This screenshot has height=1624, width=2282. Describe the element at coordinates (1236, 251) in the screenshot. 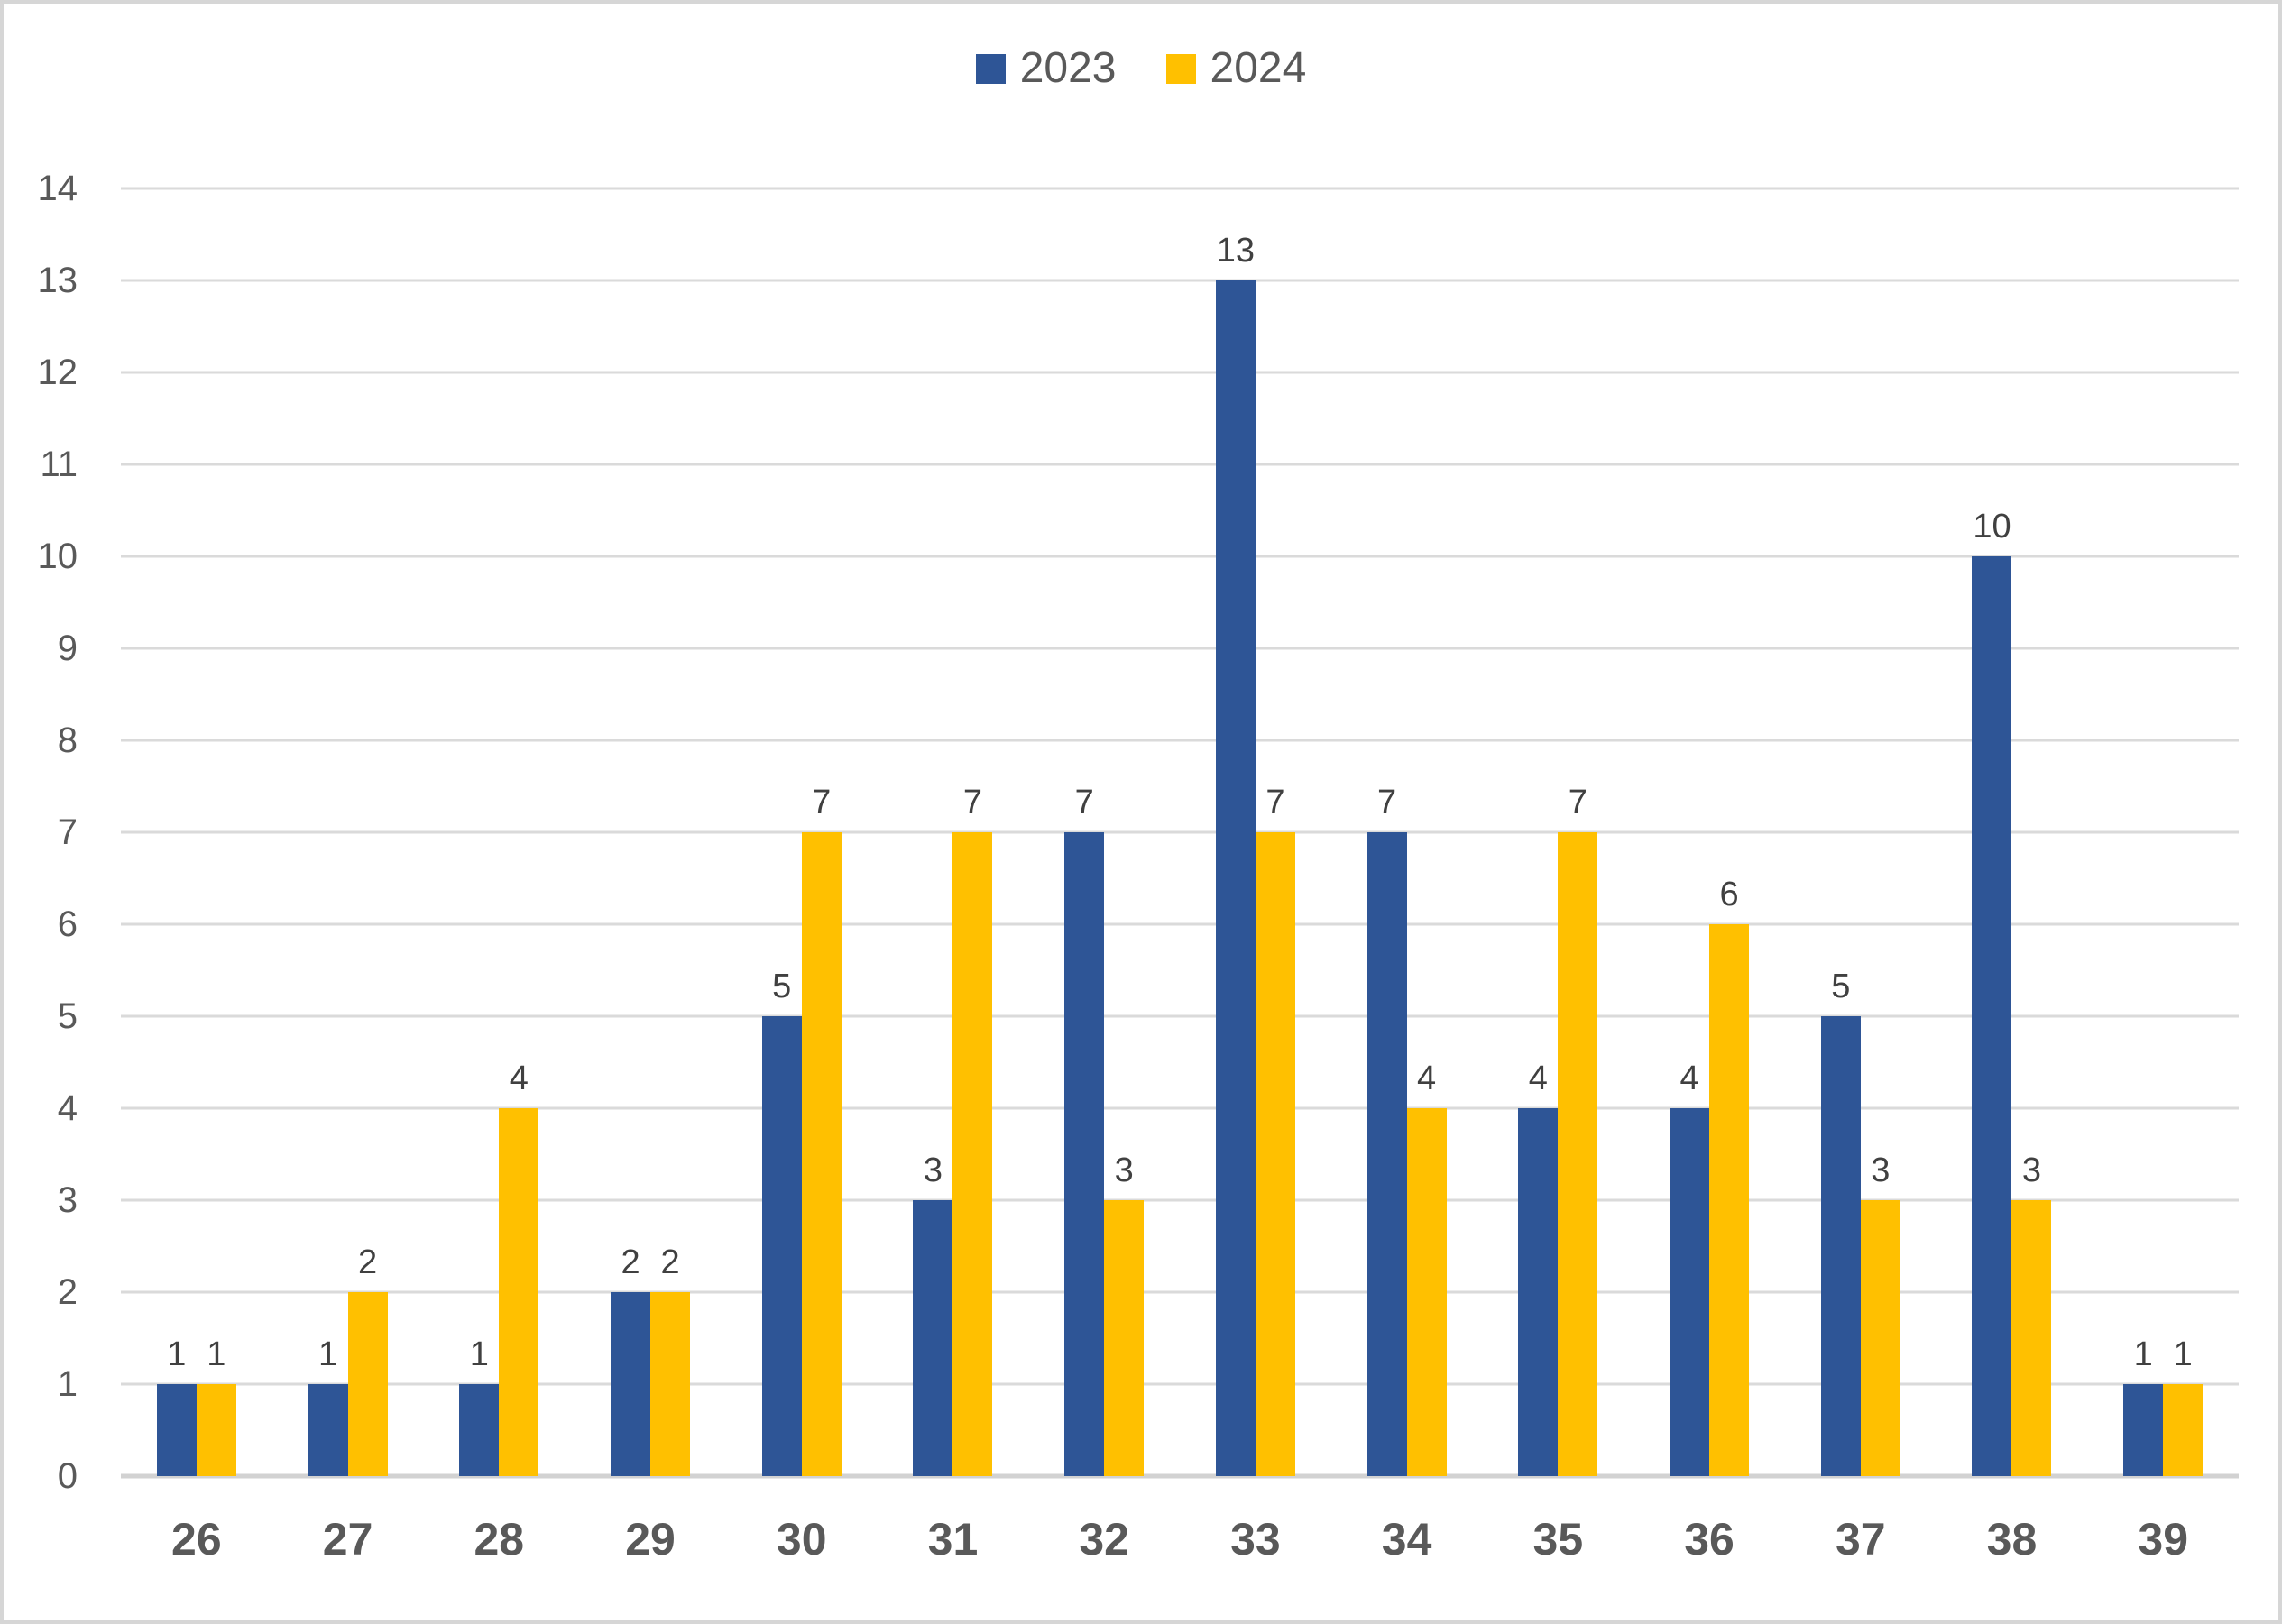

I see `data-label-2023-33: 13` at that location.